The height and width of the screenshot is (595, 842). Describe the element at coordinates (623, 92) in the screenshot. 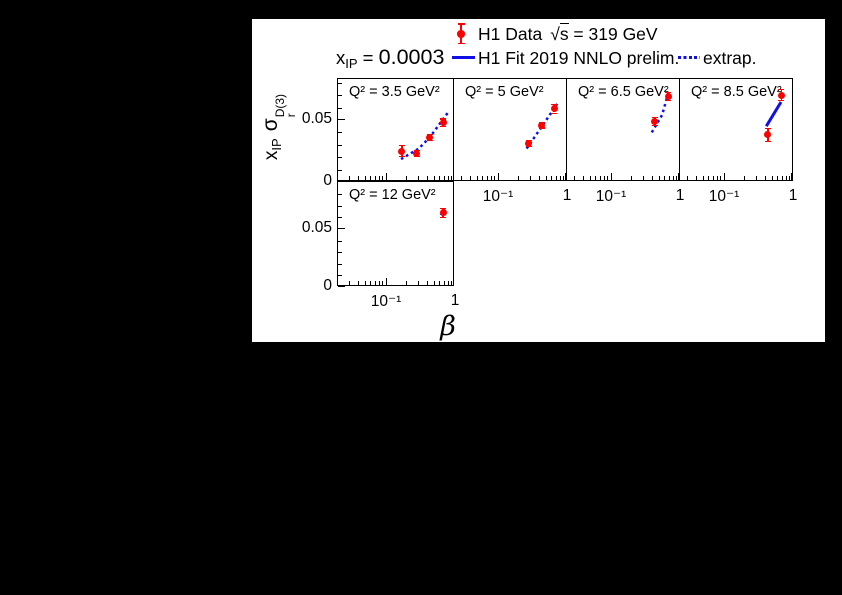

I see `panel-label: Q² = 6.5 GeV²` at that location.